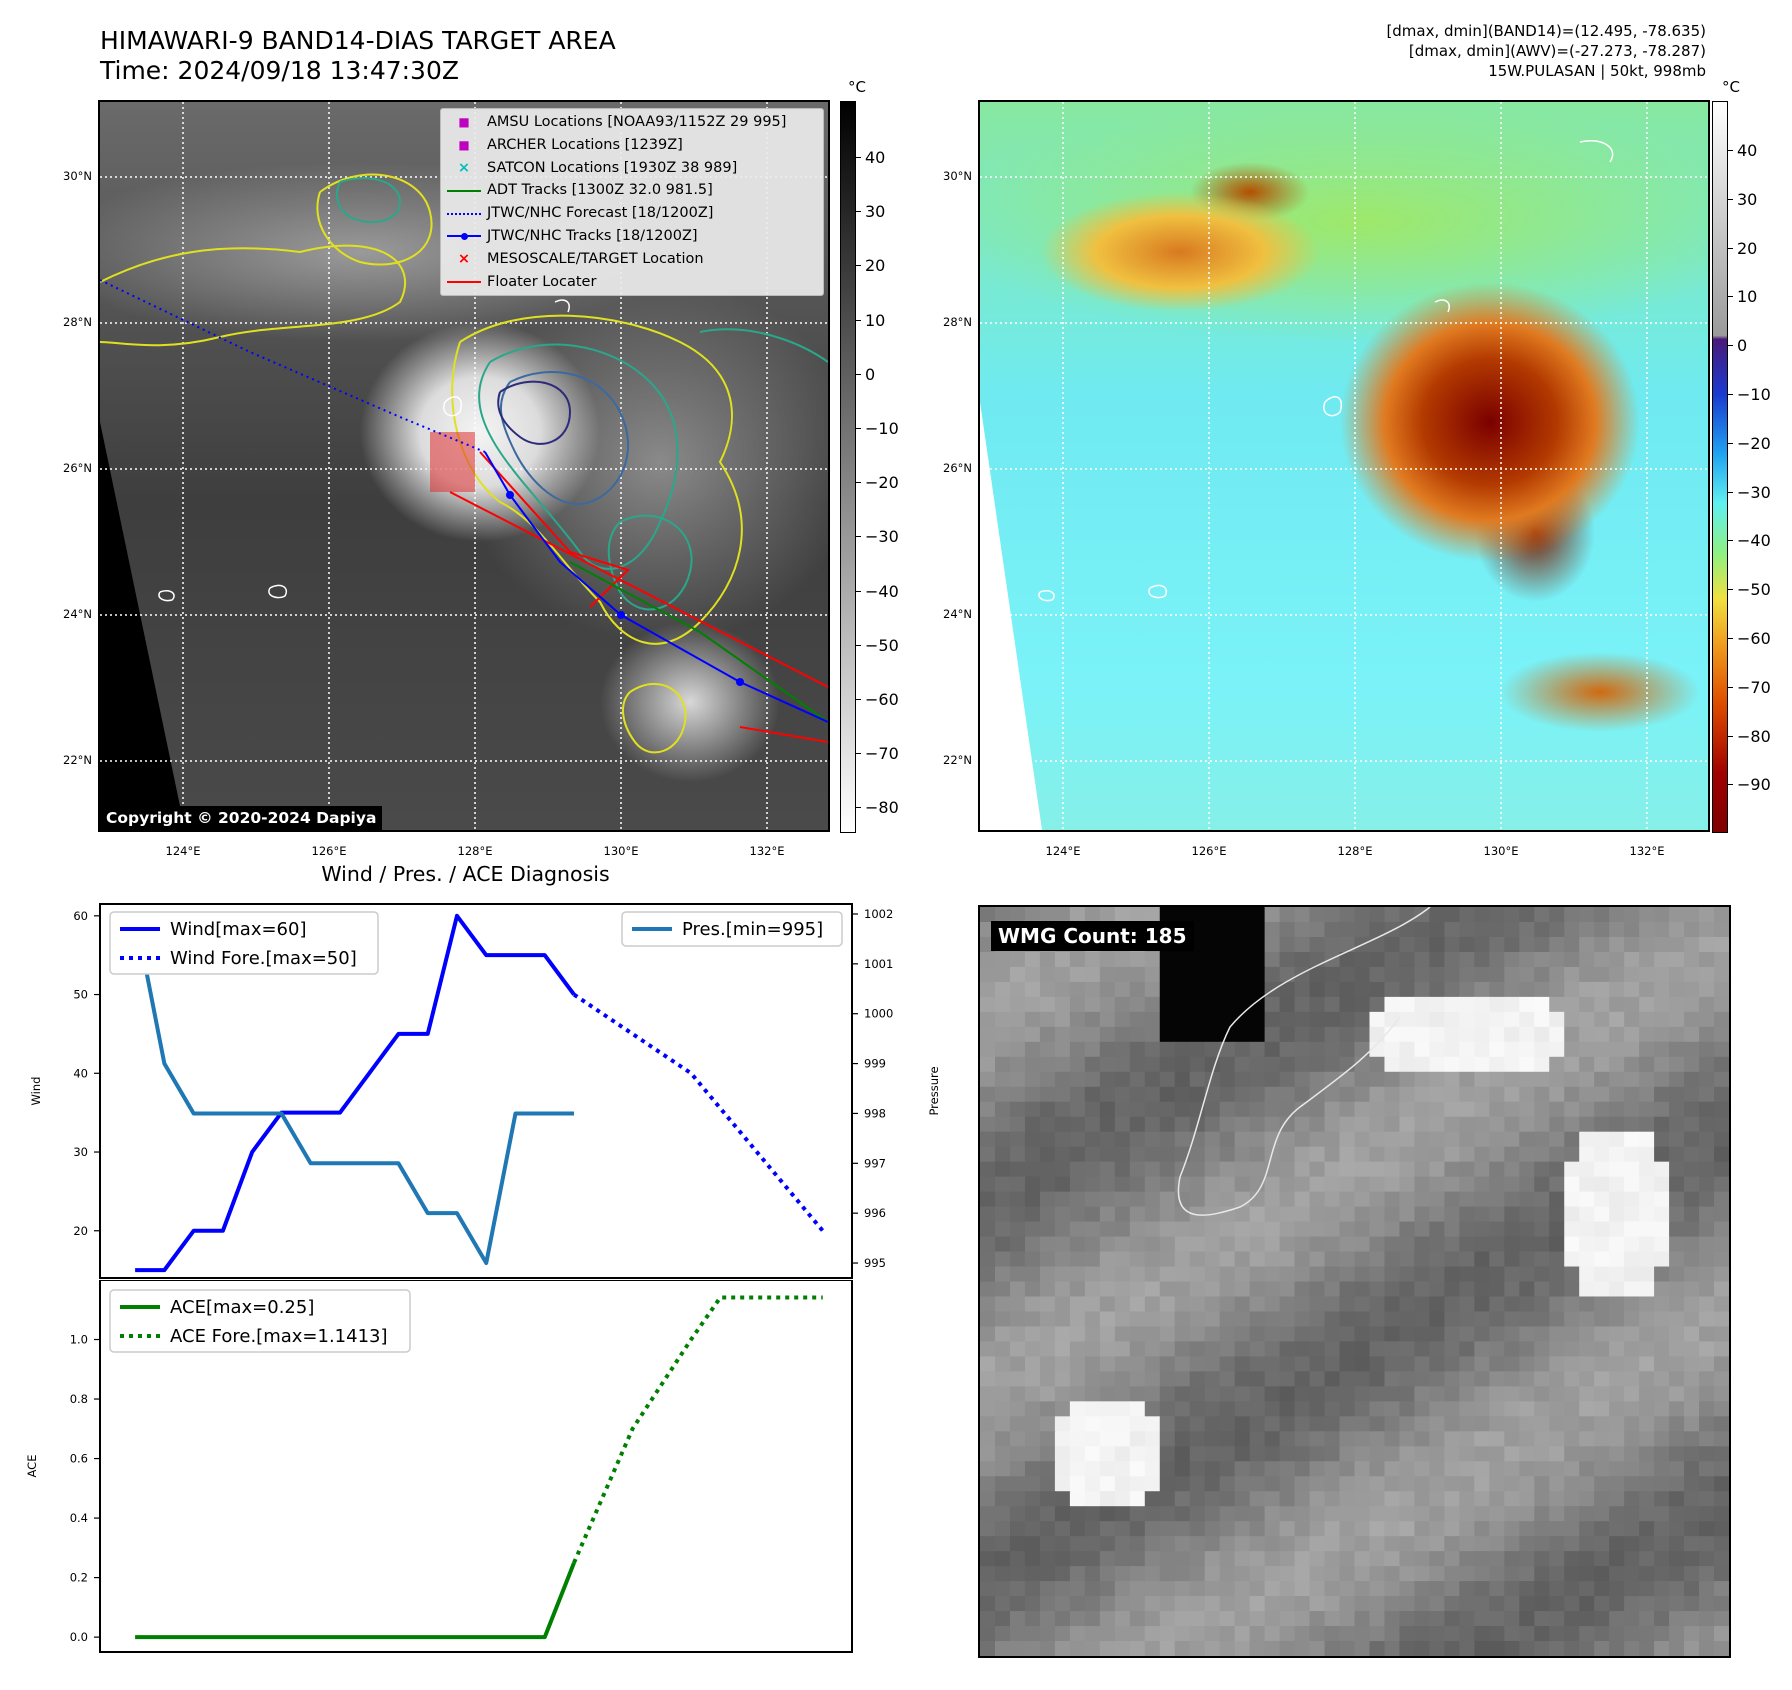 The width and height of the screenshot is (1792, 1690). I want to click on band14-colorbar, so click(848, 467).